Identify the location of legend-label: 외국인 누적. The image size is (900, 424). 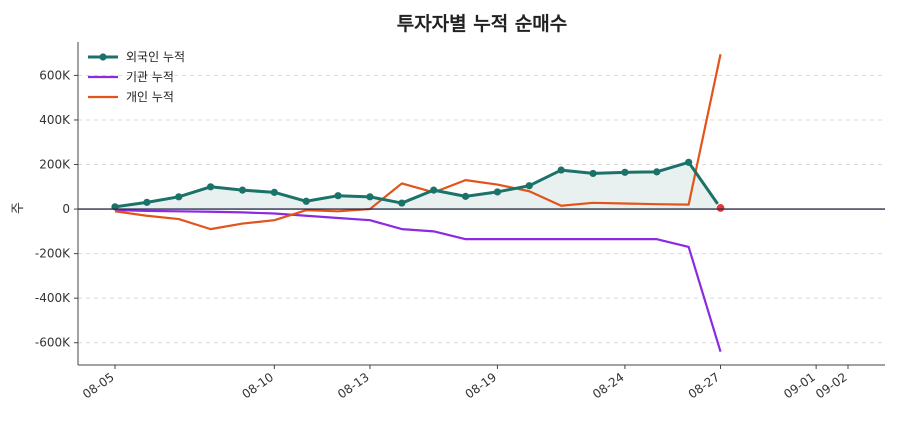
(155, 57).